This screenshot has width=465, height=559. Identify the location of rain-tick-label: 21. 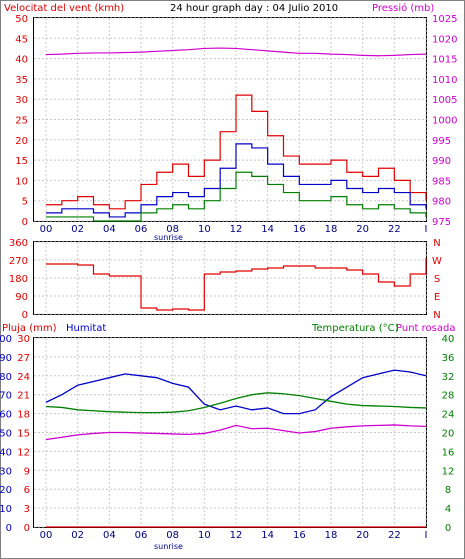
(23, 396).